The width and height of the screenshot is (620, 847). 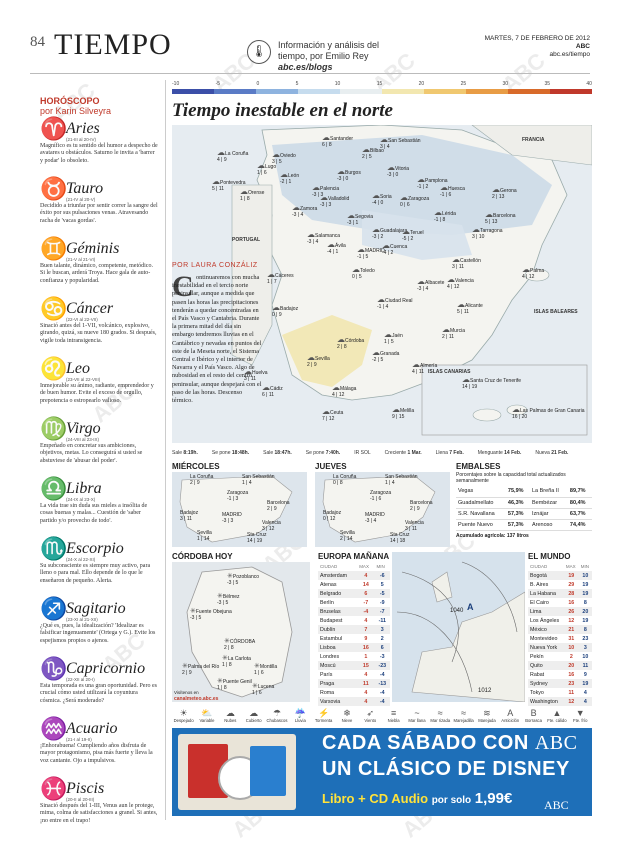 I want to click on map-city: ☁Huelva 3 | 11, so click(x=256, y=374).